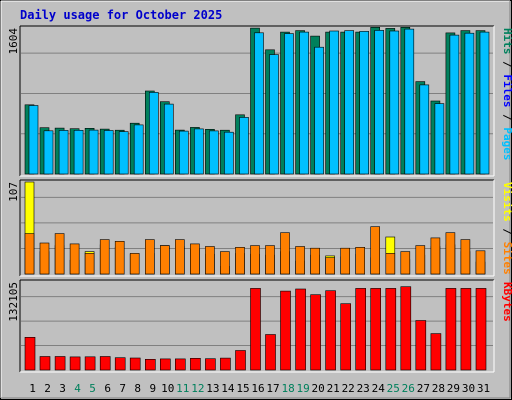 Image resolution: width=512 pixels, height=400 pixels. Describe the element at coordinates (212, 388) in the screenshot. I see `day-label: 13` at that location.